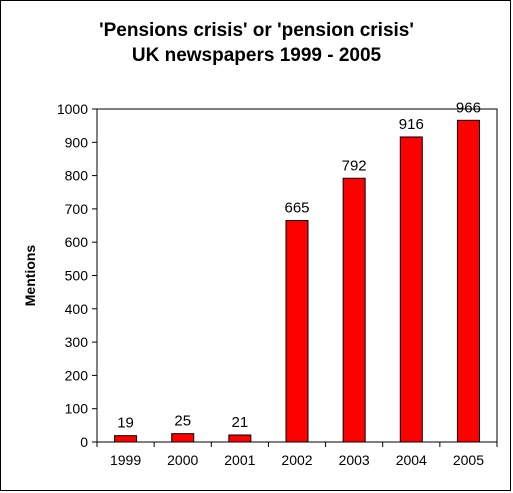 Image resolution: width=513 pixels, height=493 pixels. What do you see at coordinates (77, 176) in the screenshot?
I see `y-tick-label: 800` at bounding box center [77, 176].